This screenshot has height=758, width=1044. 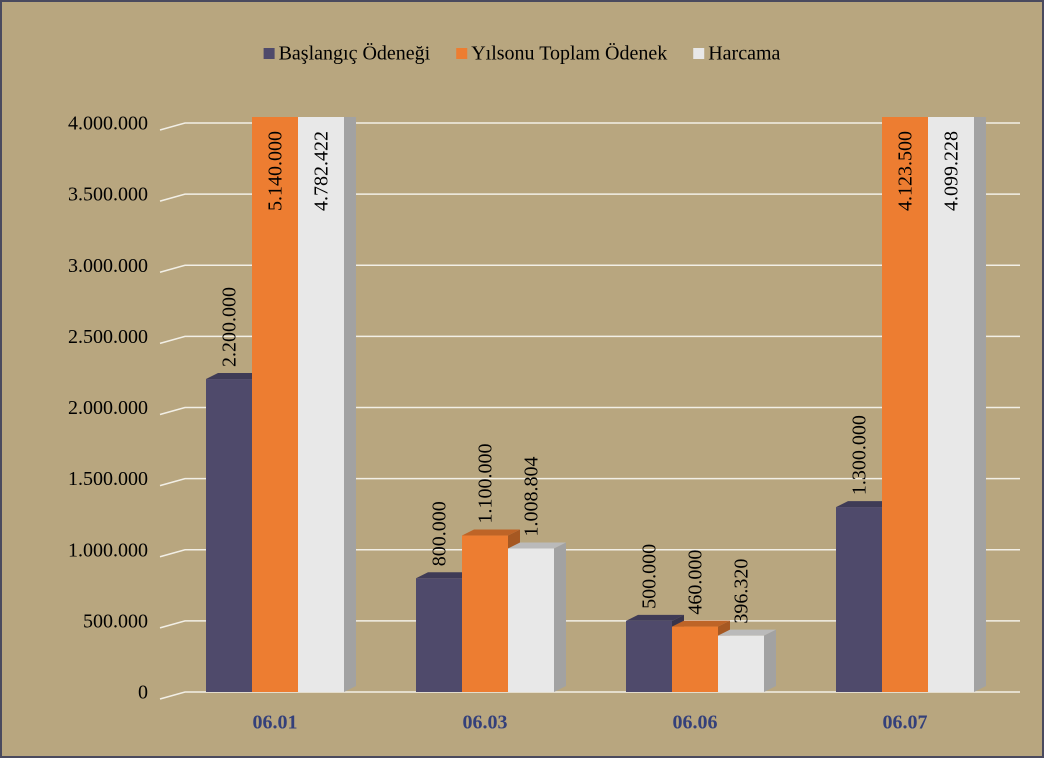 I want to click on y-tick-label: 3.500.000, so click(x=108, y=195).